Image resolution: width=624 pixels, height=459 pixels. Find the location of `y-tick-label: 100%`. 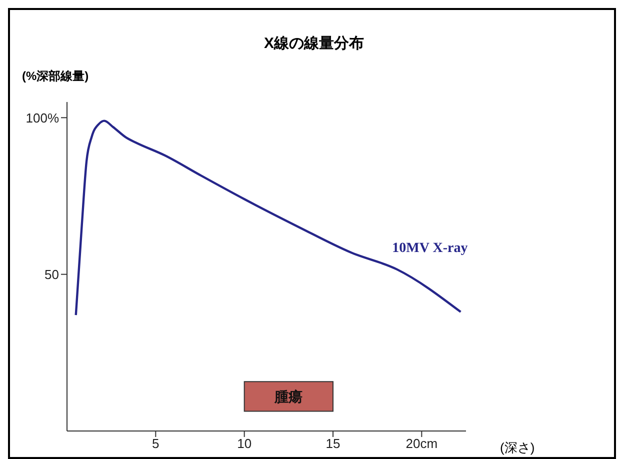

y-tick-label: 100% is located at coordinates (43, 118).